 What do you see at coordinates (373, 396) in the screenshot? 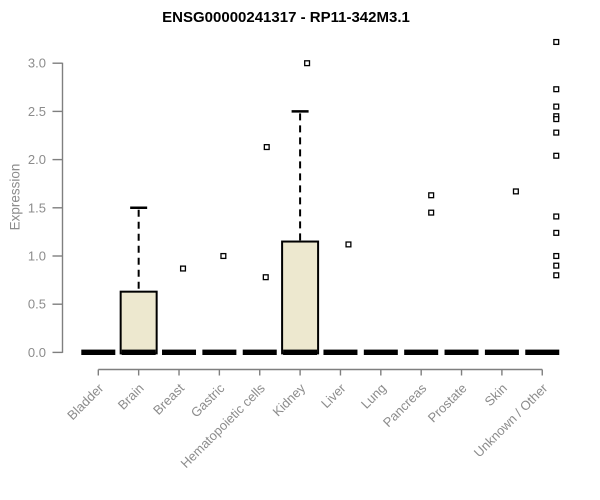
I see `x-tick-label: Lung` at bounding box center [373, 396].